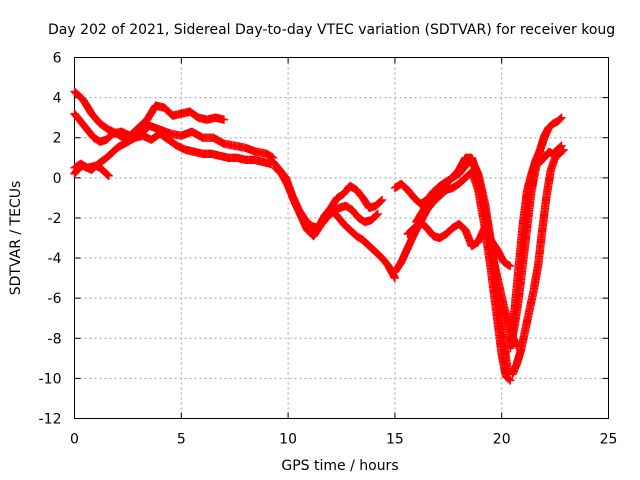 Image resolution: width=640 pixels, height=480 pixels. I want to click on x-tick-label: 20, so click(502, 440).